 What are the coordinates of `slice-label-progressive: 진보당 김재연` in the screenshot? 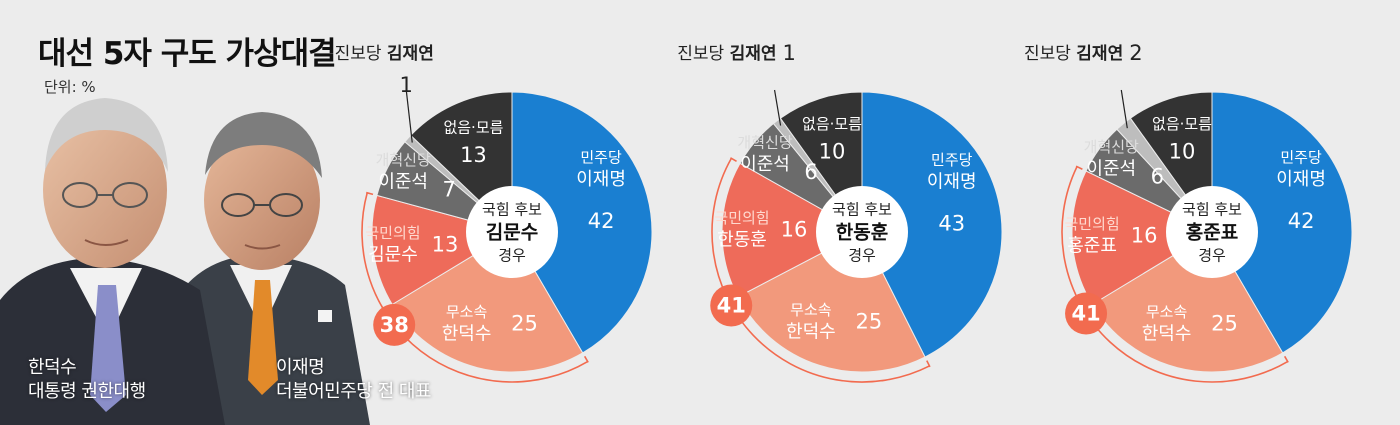 It's located at (384, 54).